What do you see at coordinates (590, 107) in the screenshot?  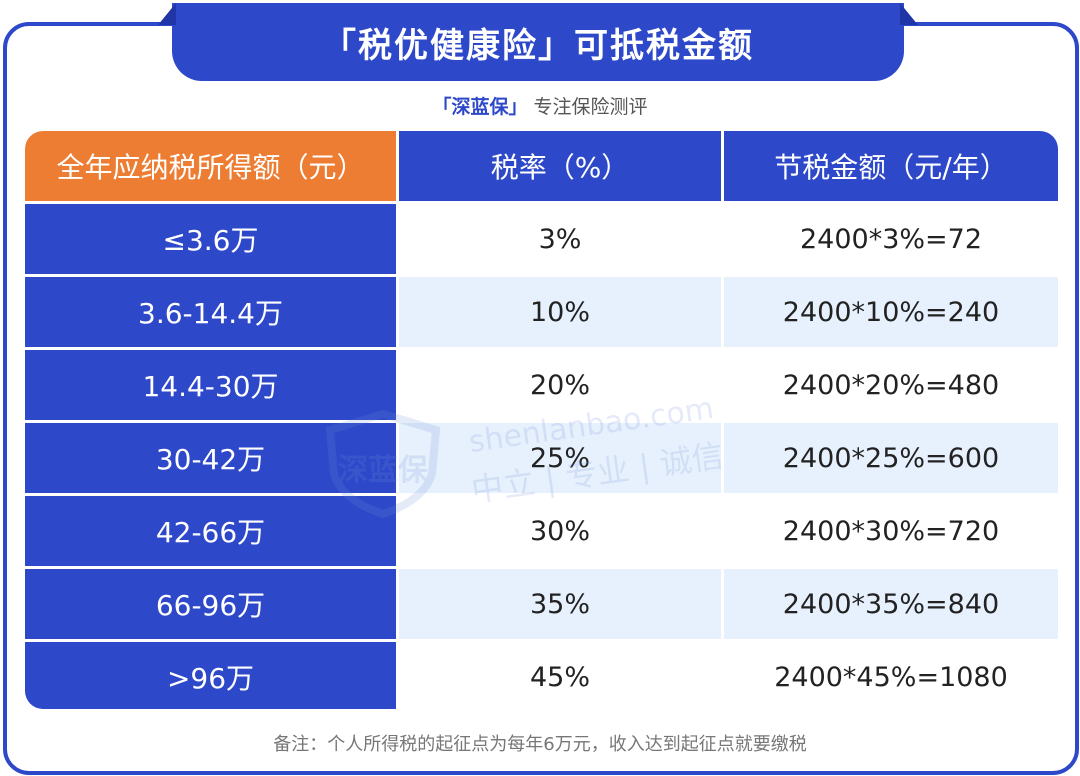 I see `brand-tagline: 专注保险测评` at bounding box center [590, 107].